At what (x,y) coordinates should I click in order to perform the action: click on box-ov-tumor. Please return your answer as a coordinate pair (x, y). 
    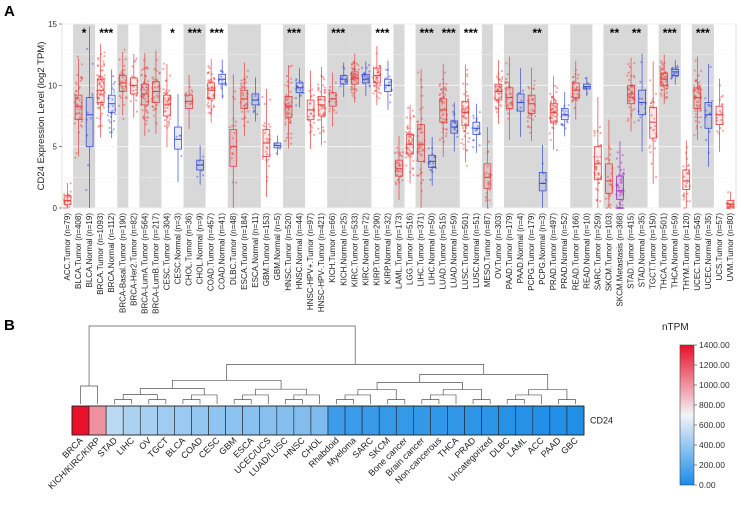
    Looking at the image, I should click on (498, 92).